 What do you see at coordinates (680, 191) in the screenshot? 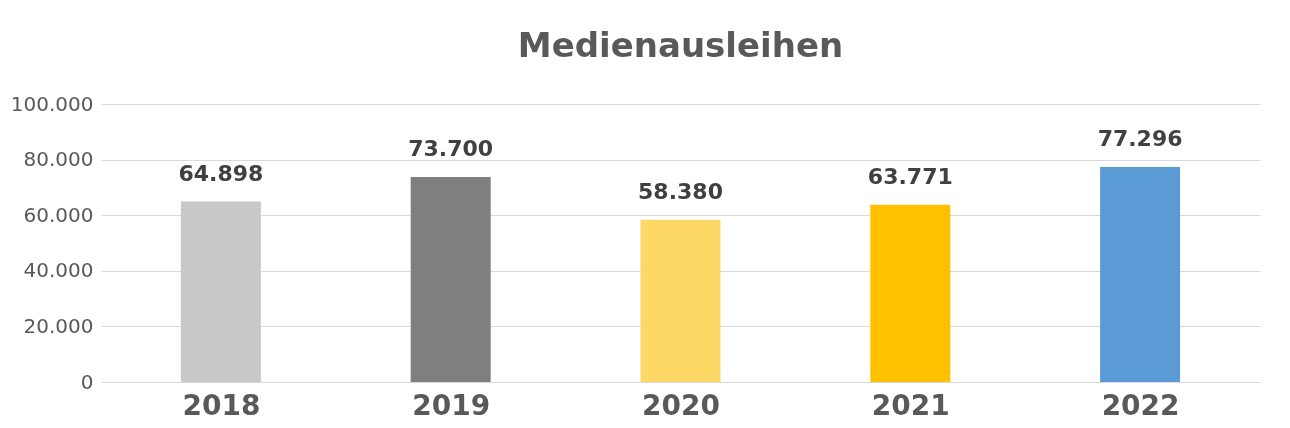
I see `data-label: 58.380` at bounding box center [680, 191].